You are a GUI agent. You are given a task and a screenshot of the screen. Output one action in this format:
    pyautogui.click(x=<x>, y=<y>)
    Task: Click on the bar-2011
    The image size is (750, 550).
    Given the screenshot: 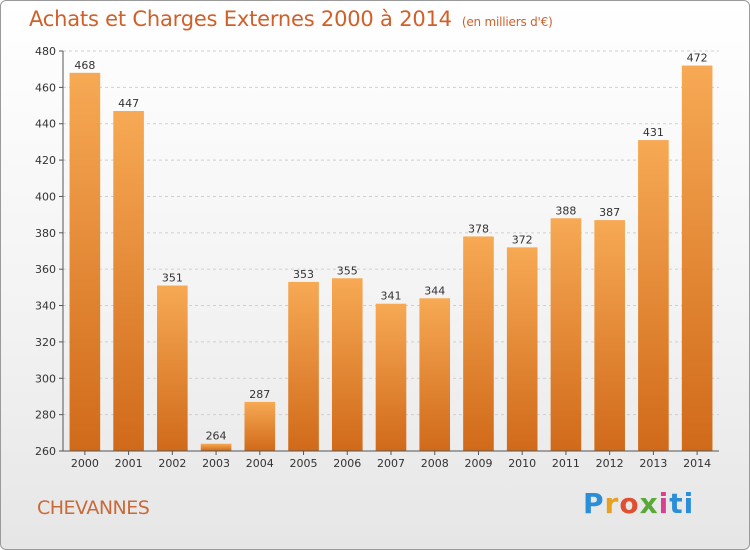 What is the action you would take?
    pyautogui.click(x=566, y=334)
    